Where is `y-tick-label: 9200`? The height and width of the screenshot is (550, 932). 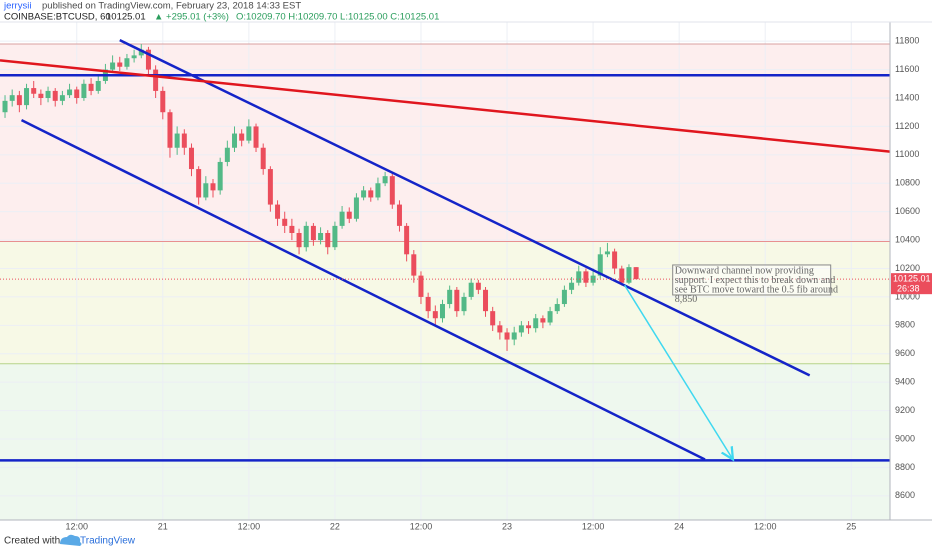 y-tick-label: 9200 is located at coordinates (905, 410).